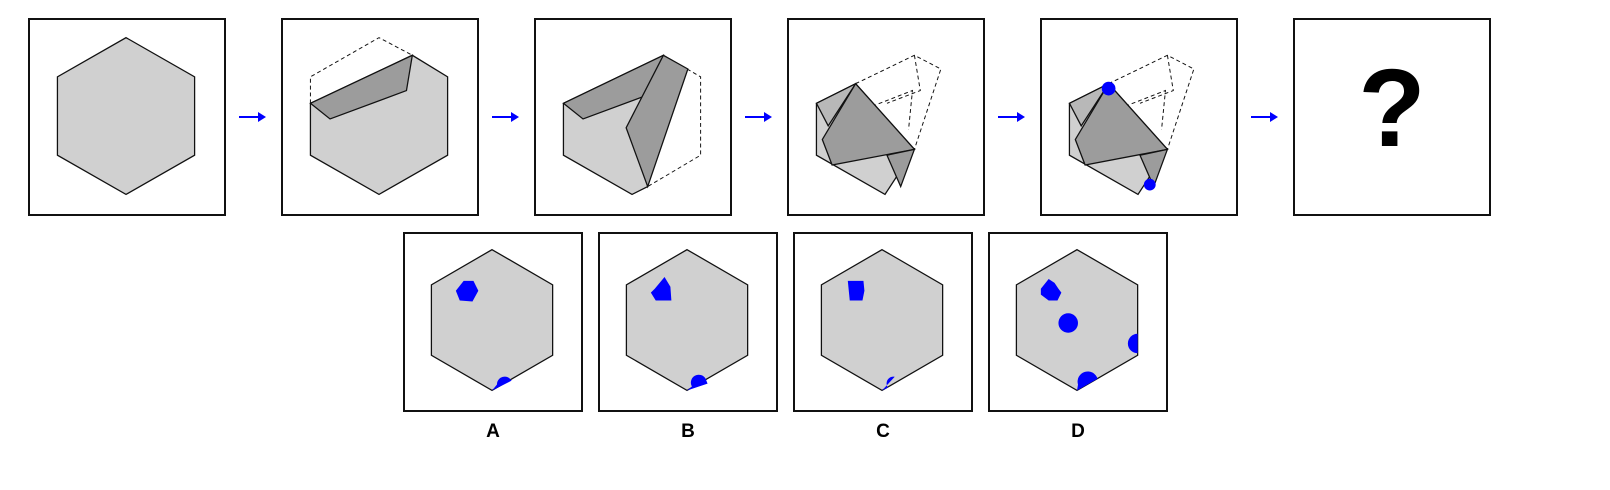  I want to click on answer-placeholder-panel: ?, so click(1392, 117).